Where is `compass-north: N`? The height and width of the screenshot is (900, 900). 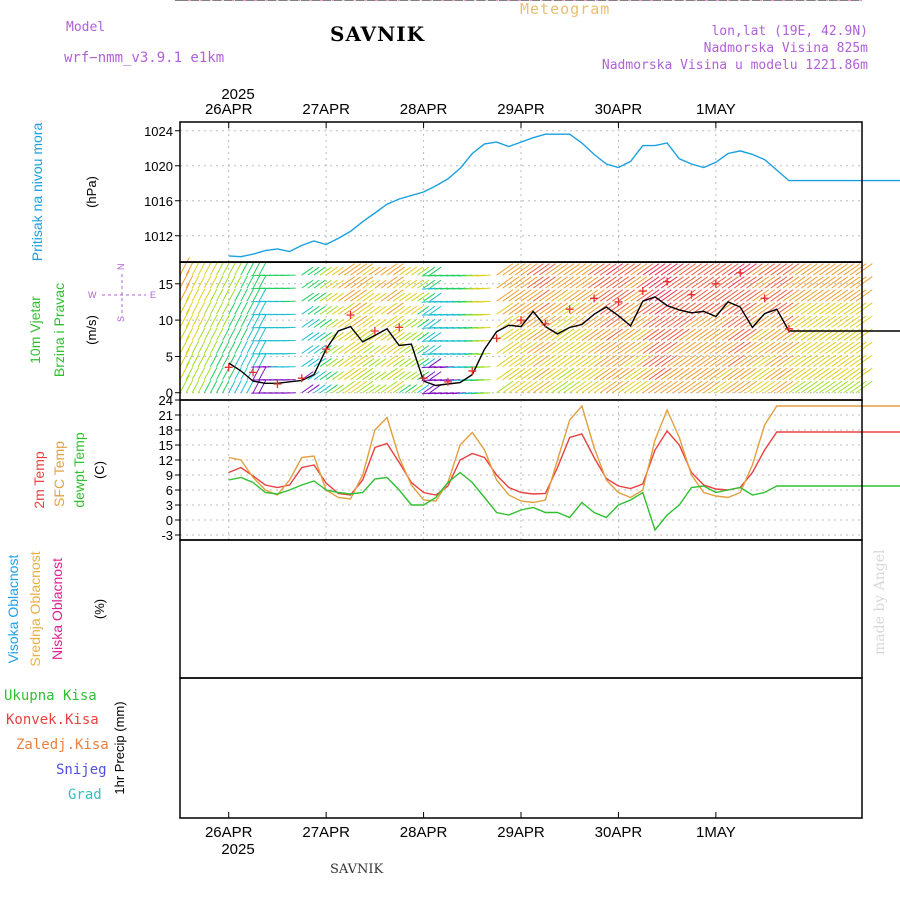 compass-north: N is located at coordinates (121, 267).